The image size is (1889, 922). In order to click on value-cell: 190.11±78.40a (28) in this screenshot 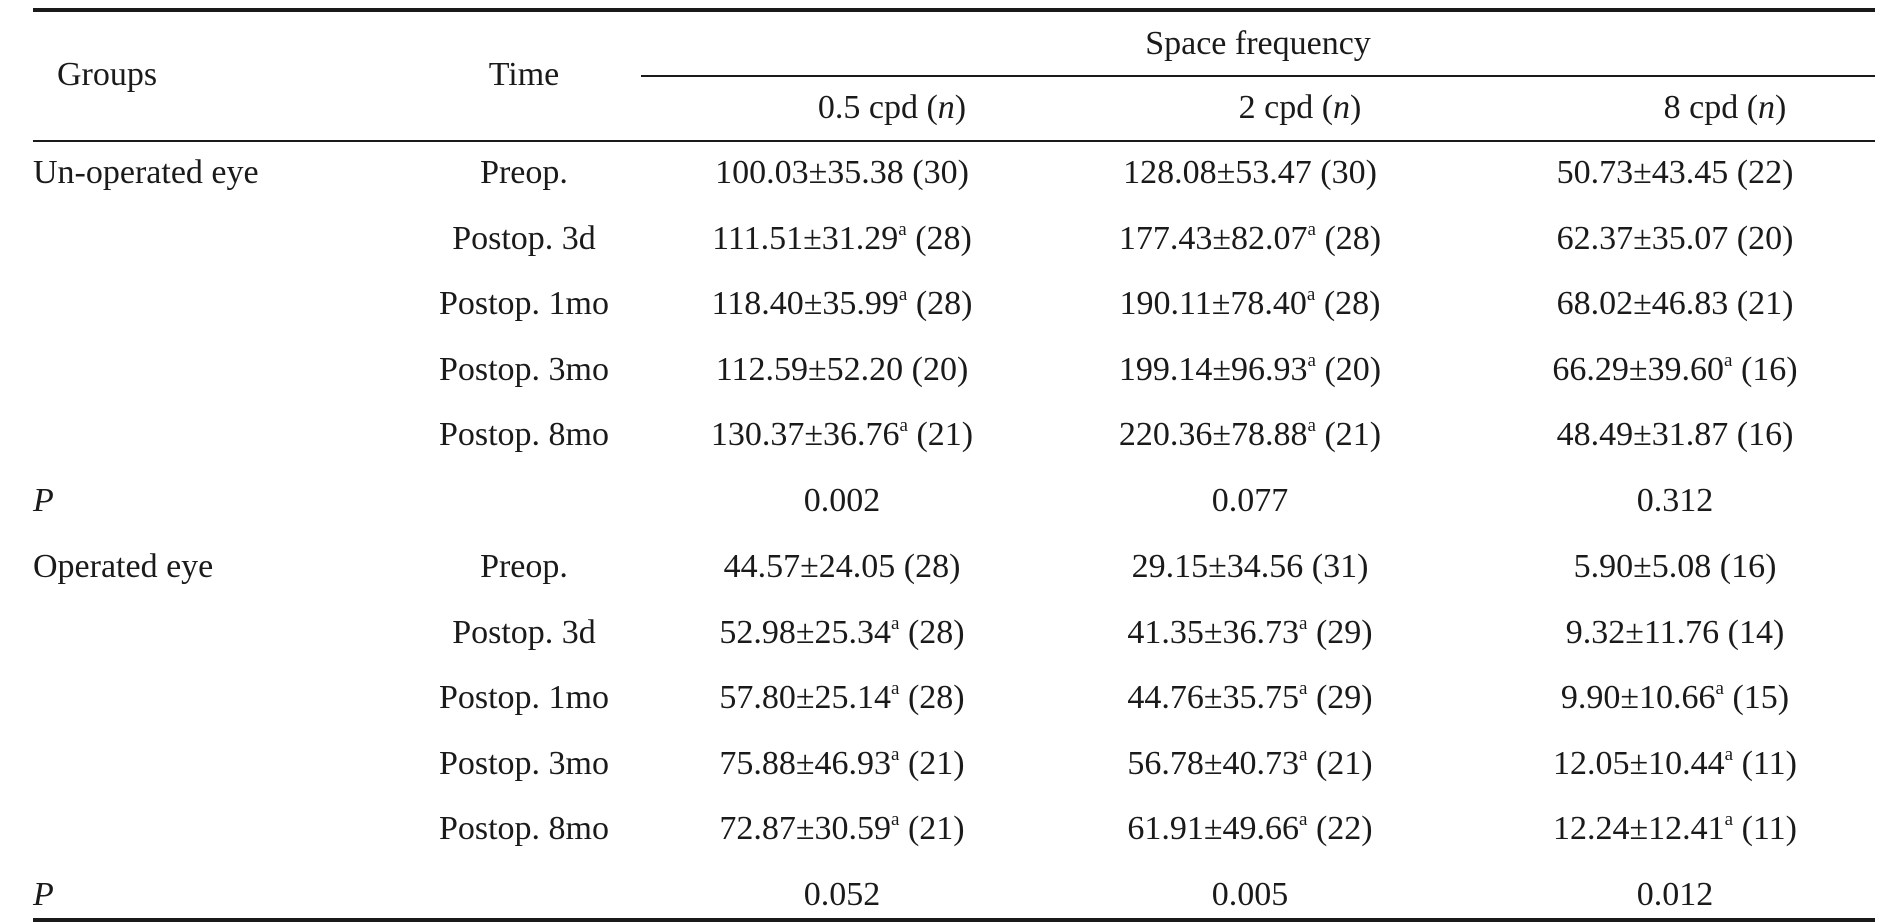, I will do `click(1250, 304)`.